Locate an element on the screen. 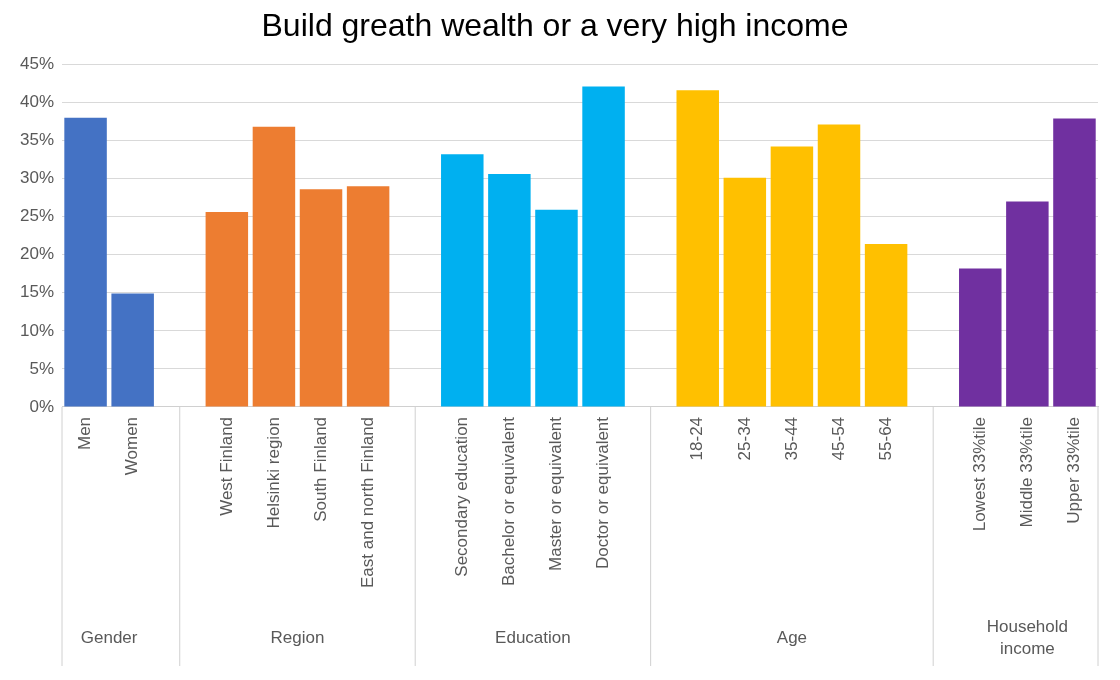  x-tick-label: West Finland is located at coordinates (226, 466).